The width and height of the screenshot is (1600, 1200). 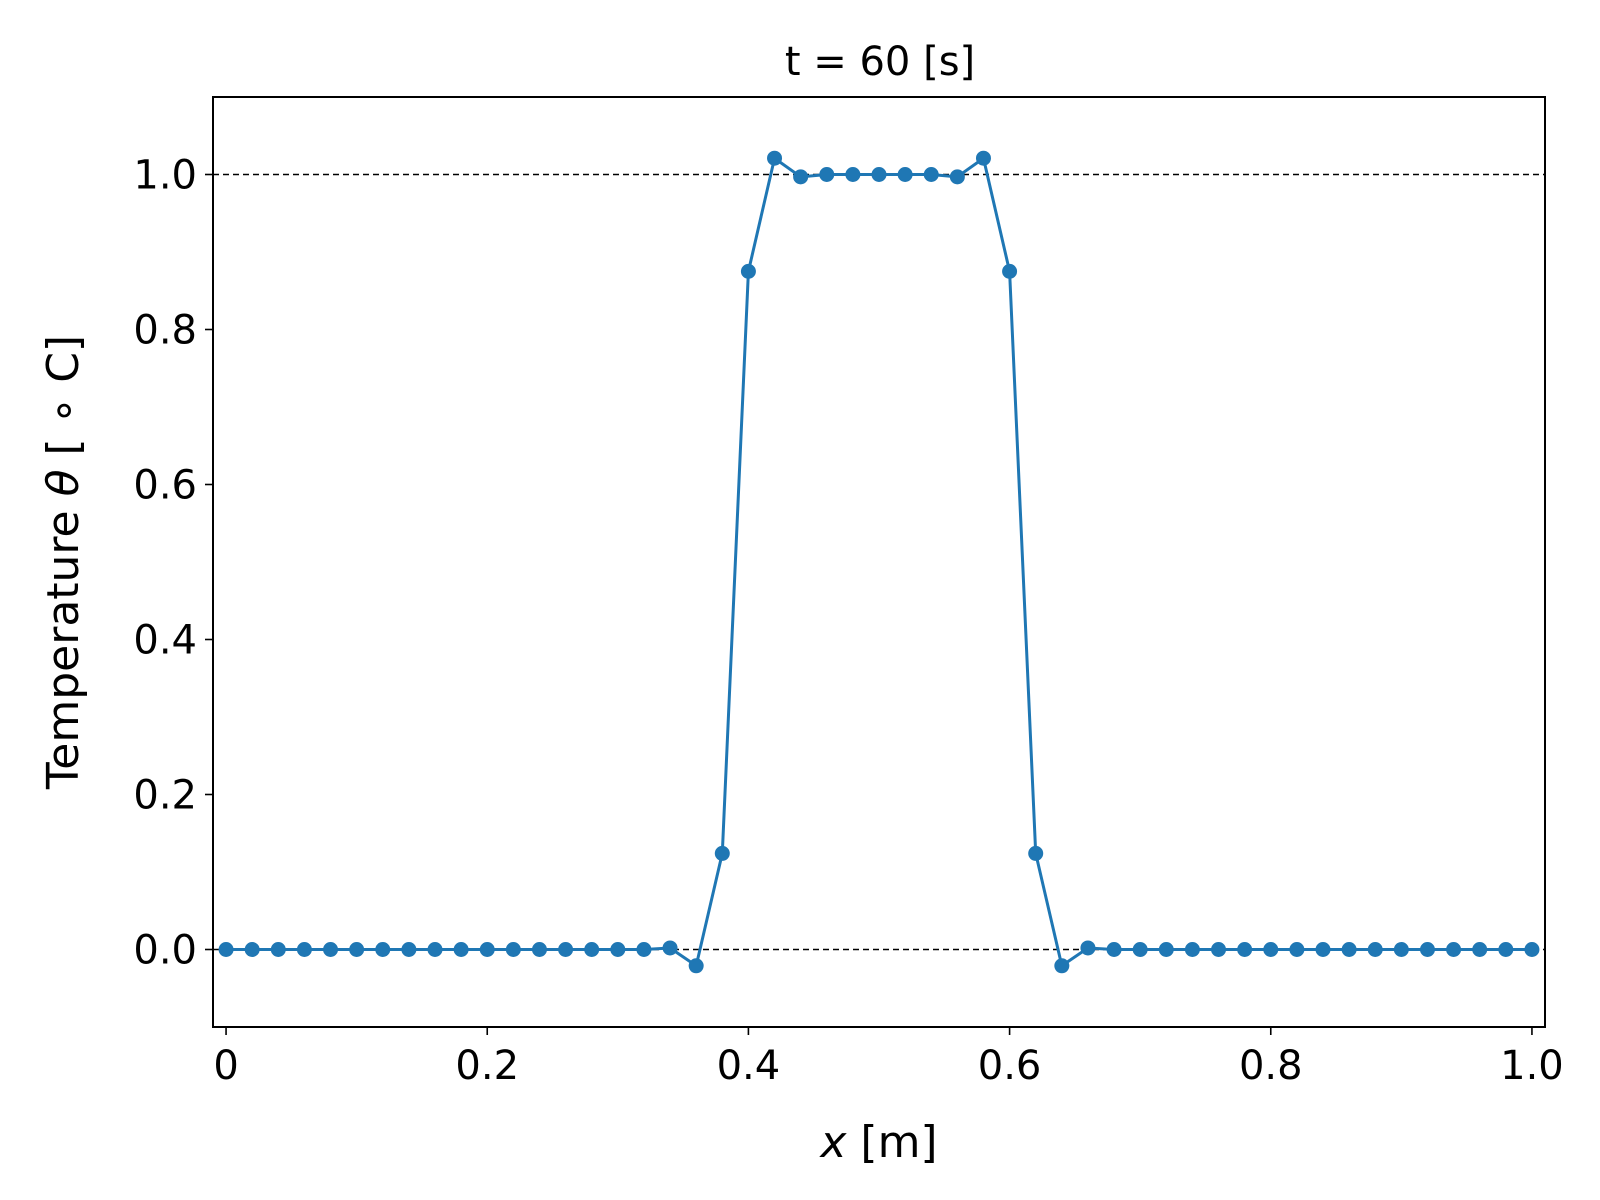 What do you see at coordinates (487, 1066) in the screenshot?
I see `x-tick-label: 0.2` at bounding box center [487, 1066].